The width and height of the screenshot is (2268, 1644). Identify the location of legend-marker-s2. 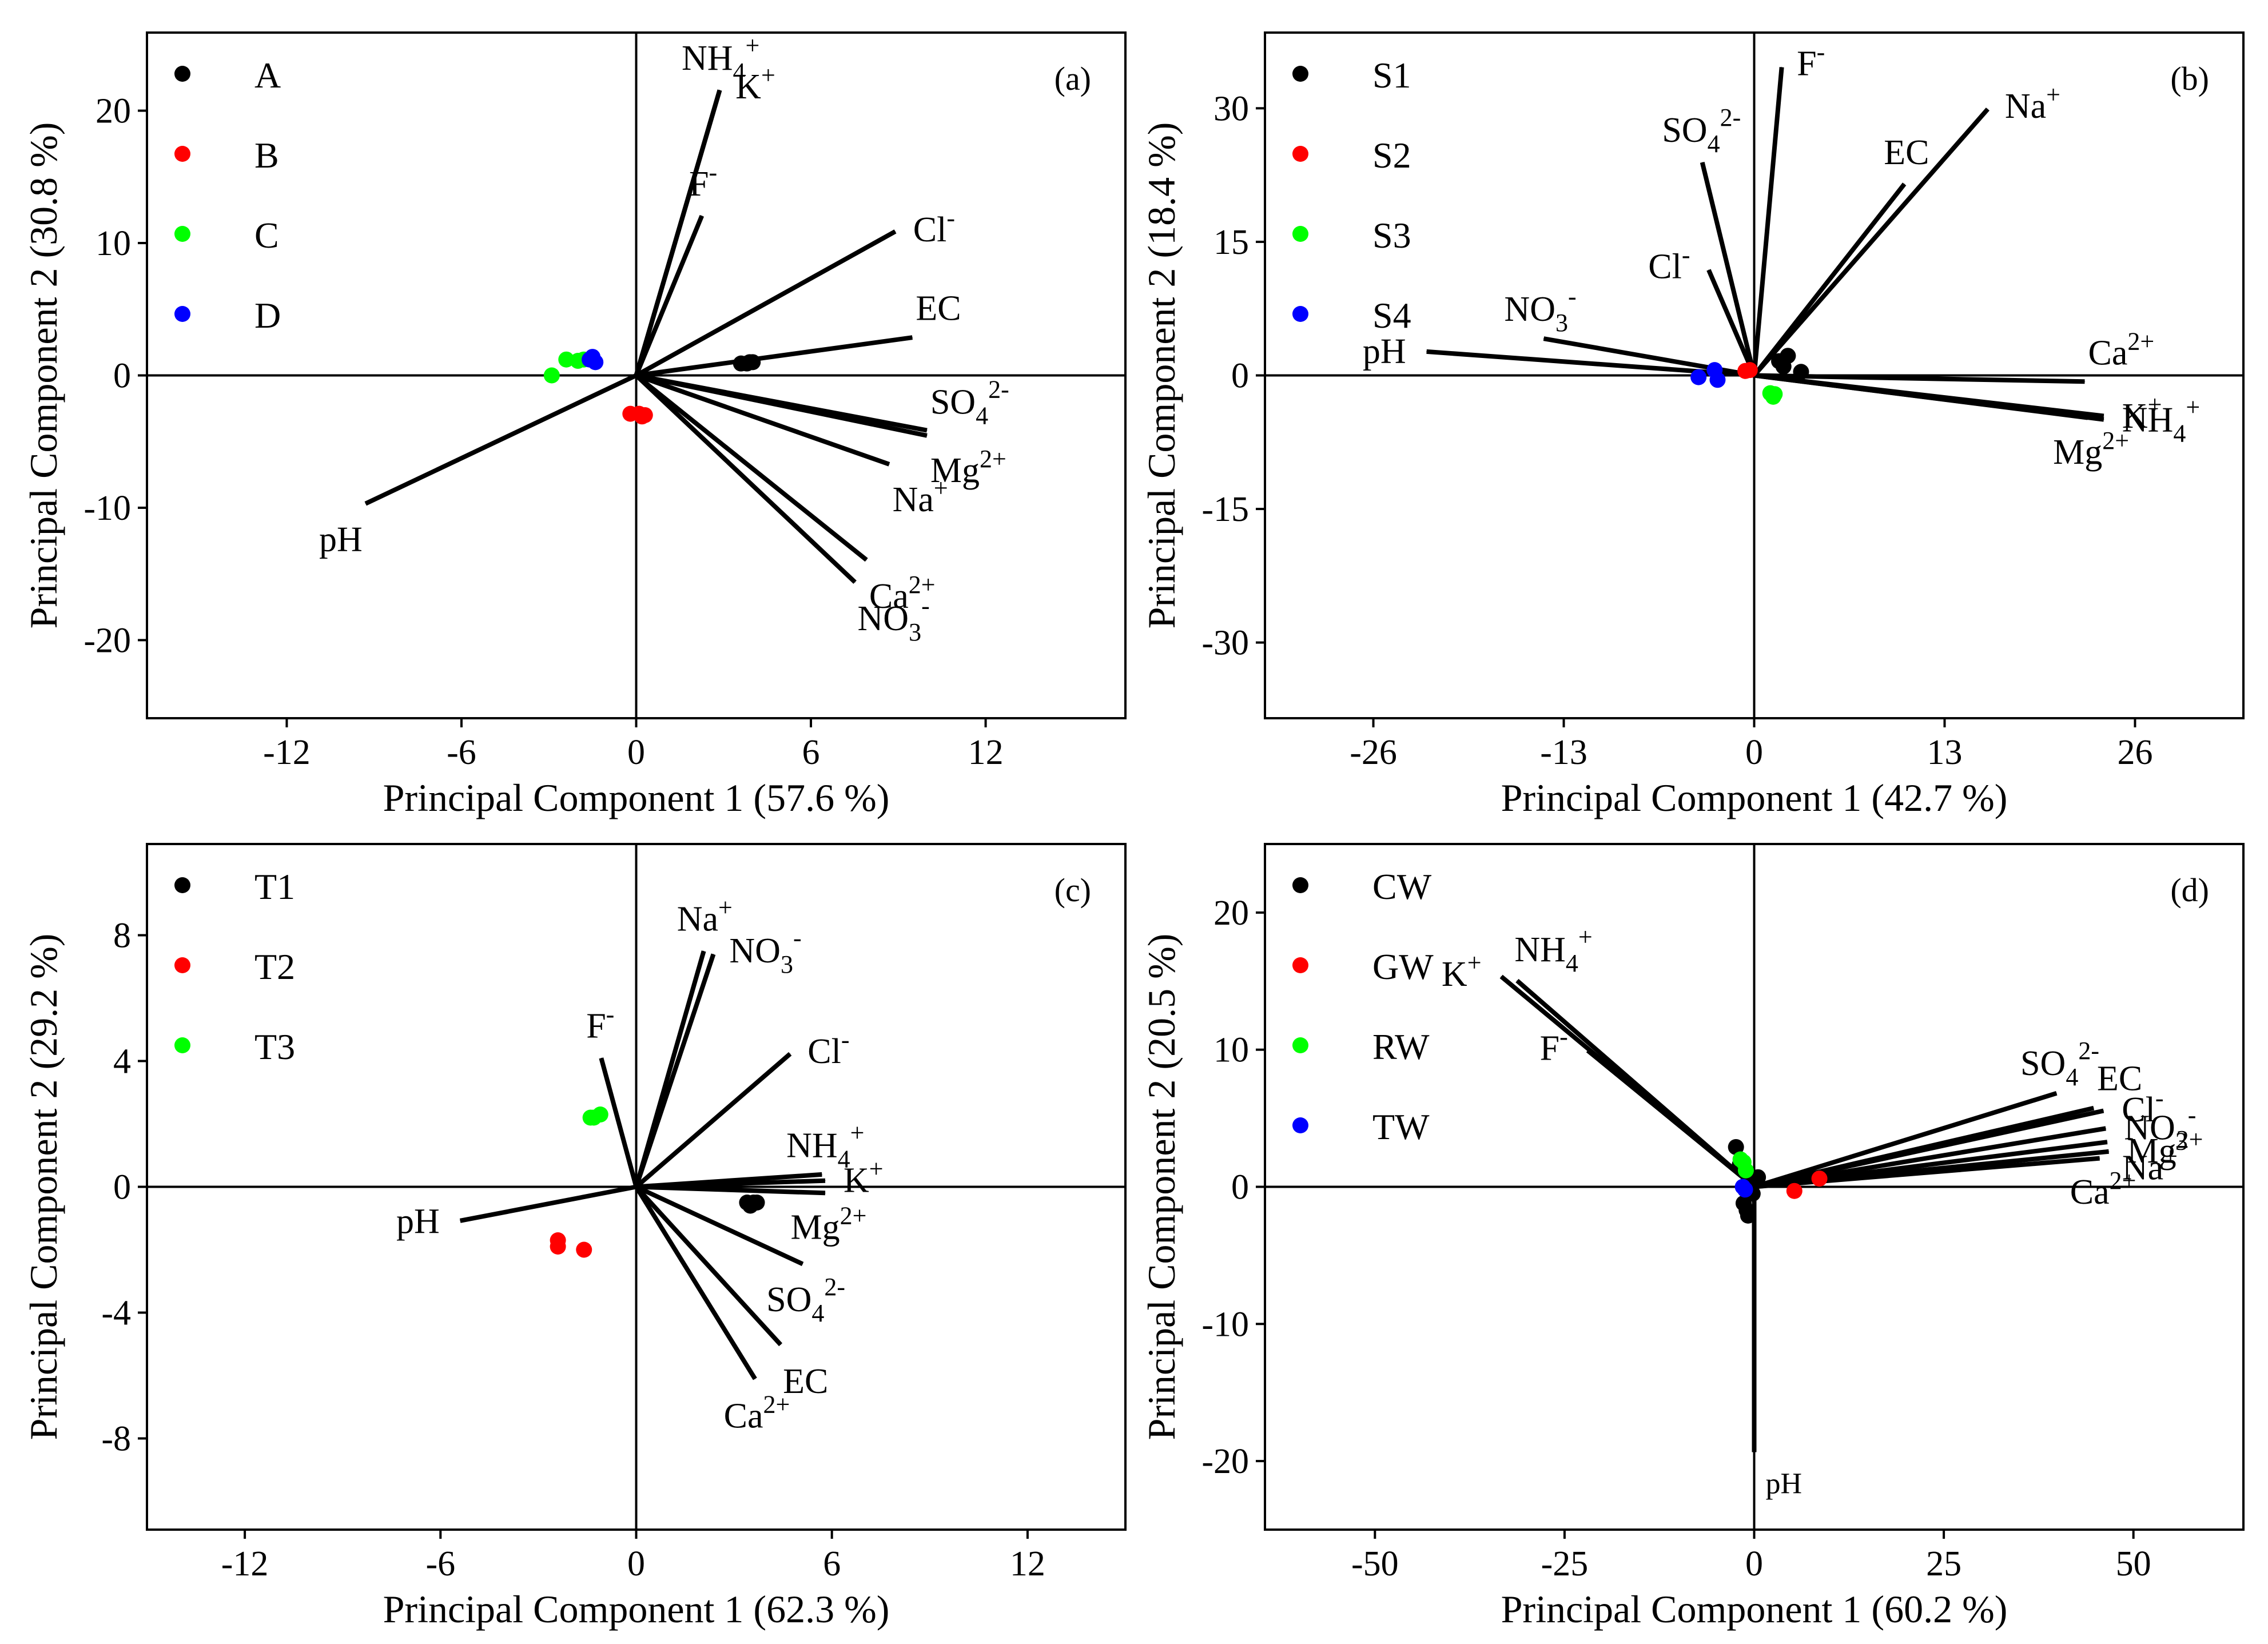
(1300, 154).